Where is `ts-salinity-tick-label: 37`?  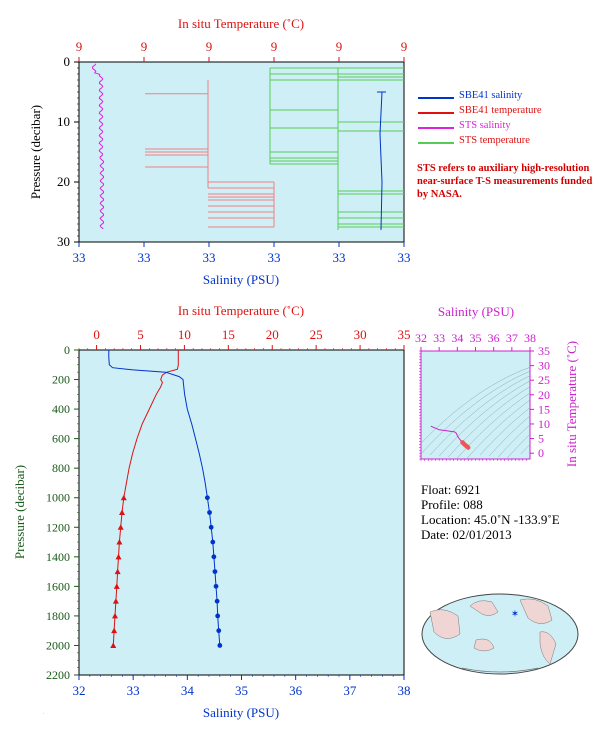 ts-salinity-tick-label: 37 is located at coordinates (512, 338).